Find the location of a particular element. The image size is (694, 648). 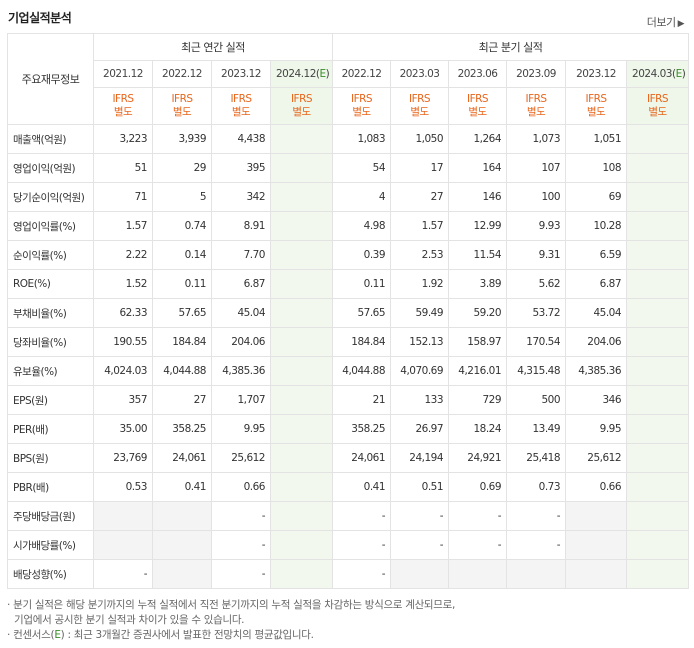

annual-cell: 27 is located at coordinates (182, 400).